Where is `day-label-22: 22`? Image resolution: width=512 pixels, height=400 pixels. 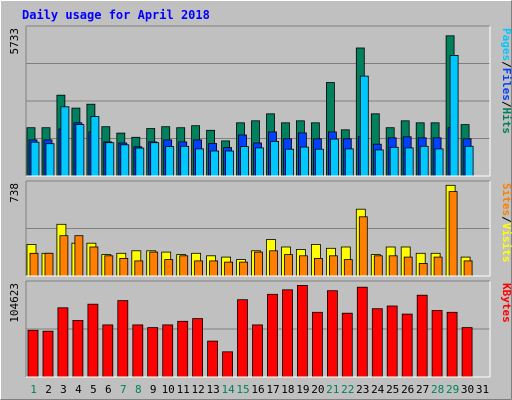
day-label-22: 22 is located at coordinates (347, 389).